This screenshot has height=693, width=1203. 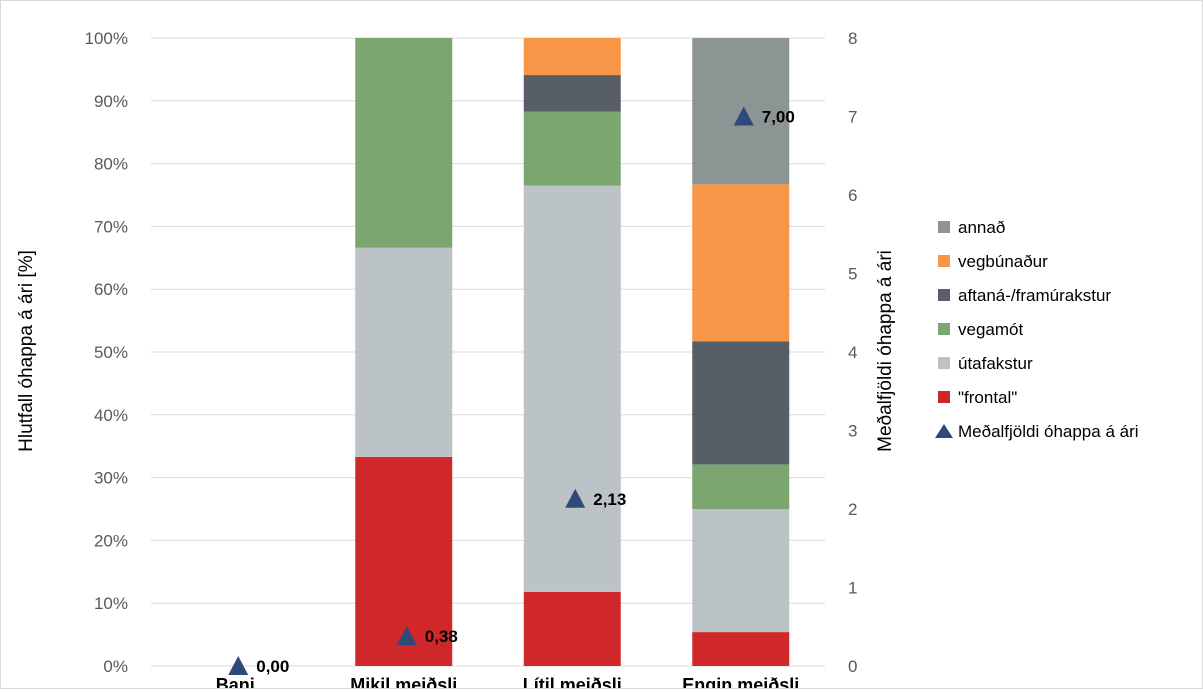 What do you see at coordinates (1048, 431) in the screenshot?
I see `legend-label: Meðalfjöldi óhappa á ári` at bounding box center [1048, 431].